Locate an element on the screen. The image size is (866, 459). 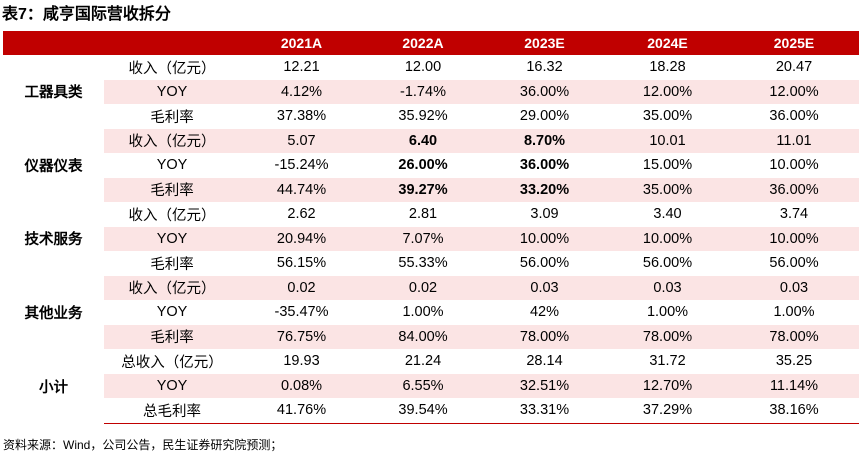
table-row: YOY -35.47% 1.00% 42% 1.00% 1.00% is located at coordinates (431, 312).